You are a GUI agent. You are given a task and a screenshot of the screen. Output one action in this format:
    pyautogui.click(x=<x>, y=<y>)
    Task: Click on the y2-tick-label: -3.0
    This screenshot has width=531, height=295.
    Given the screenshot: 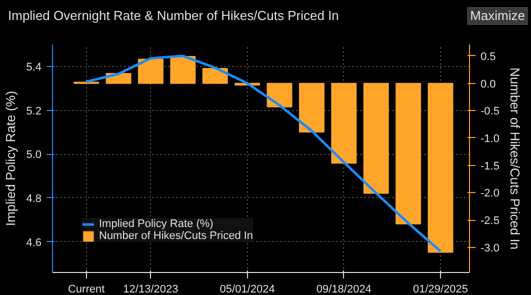 What is the action you would take?
    pyautogui.click(x=490, y=248)
    